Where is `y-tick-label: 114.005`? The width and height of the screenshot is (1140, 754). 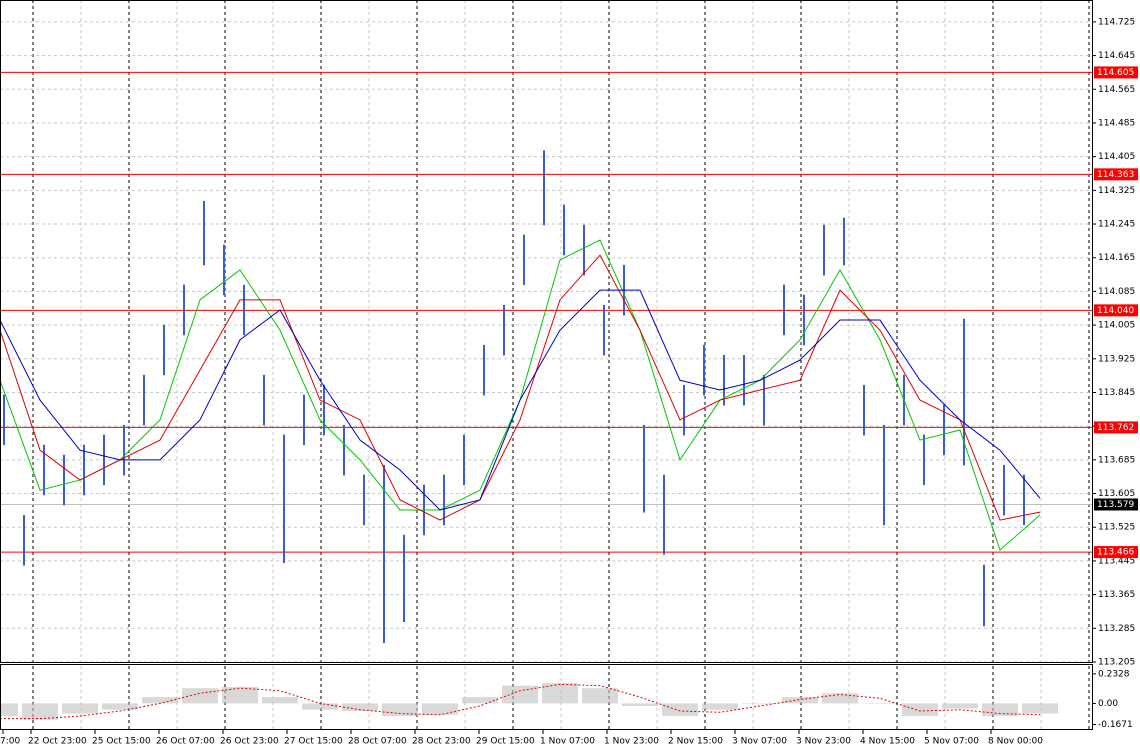
y-tick-label: 114.005 is located at coordinates (1116, 326).